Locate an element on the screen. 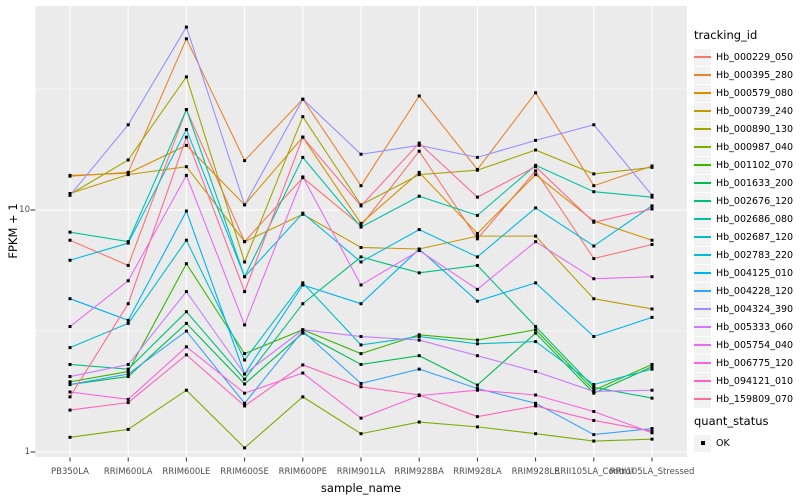 The height and width of the screenshot is (500, 800). legend-item-label: Hb_000890_130 is located at coordinates (755, 129).